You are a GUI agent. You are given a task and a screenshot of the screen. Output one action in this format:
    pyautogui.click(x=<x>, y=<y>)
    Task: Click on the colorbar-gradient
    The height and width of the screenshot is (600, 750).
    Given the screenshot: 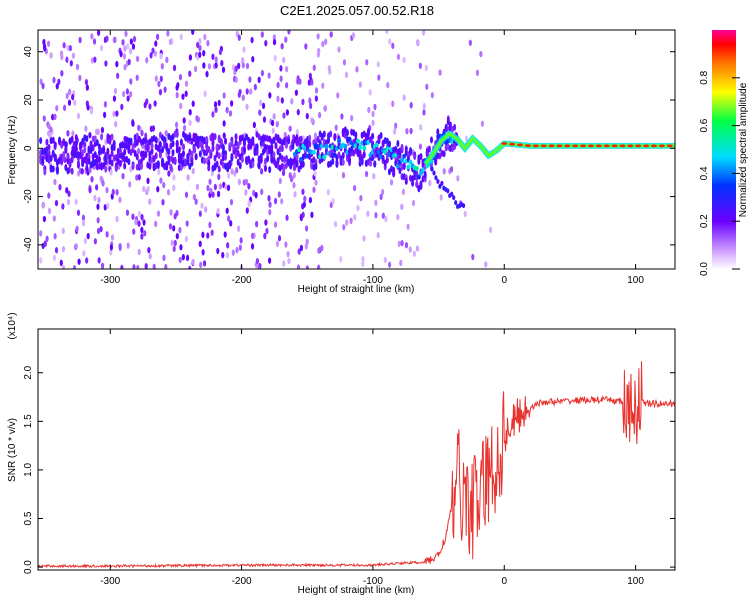 What is the action you would take?
    pyautogui.click(x=724, y=149)
    